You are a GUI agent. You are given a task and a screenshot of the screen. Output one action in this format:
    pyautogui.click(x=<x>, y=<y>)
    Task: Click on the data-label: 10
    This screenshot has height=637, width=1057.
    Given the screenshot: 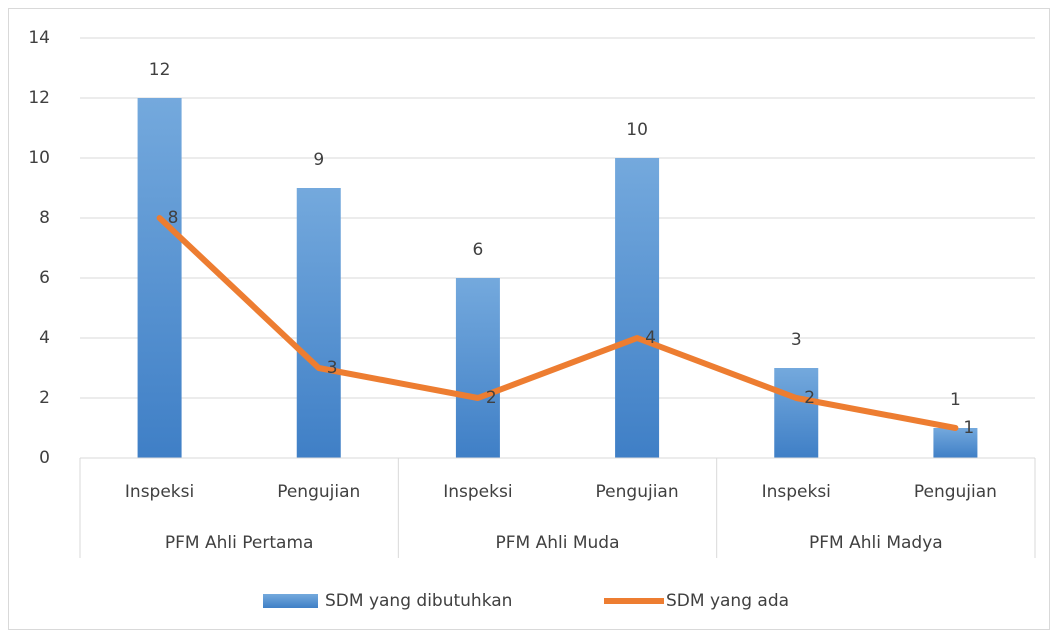 What is the action you would take?
    pyautogui.click(x=637, y=130)
    